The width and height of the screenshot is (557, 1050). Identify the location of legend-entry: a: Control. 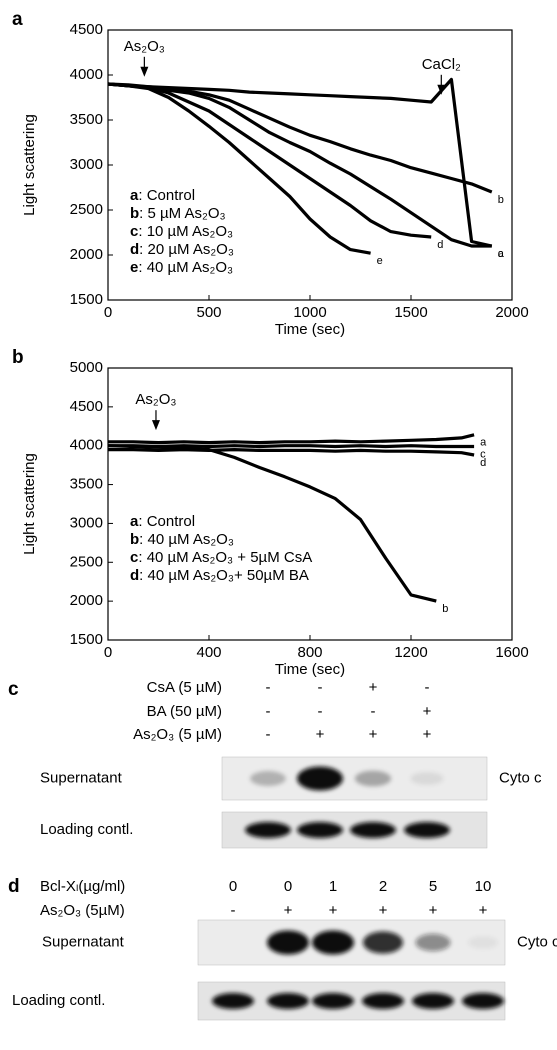
(162, 195).